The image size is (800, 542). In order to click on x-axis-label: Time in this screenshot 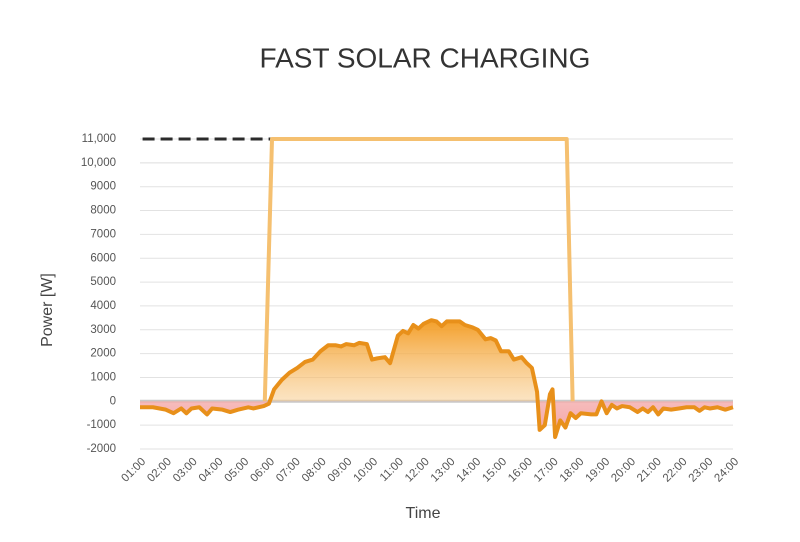, I will do `click(423, 513)`.